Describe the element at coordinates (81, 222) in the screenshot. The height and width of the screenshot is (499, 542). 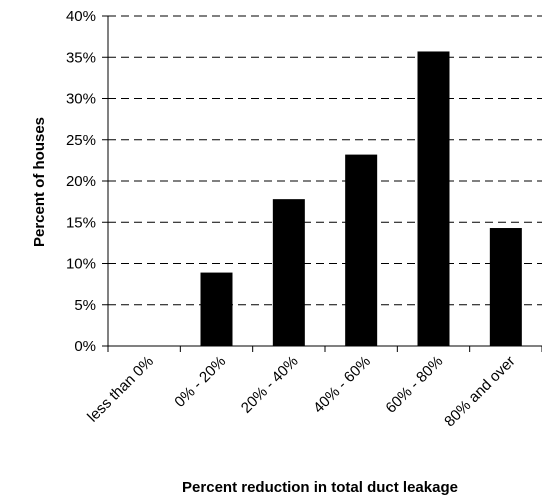
I see `y-tick-label: 15%` at that location.